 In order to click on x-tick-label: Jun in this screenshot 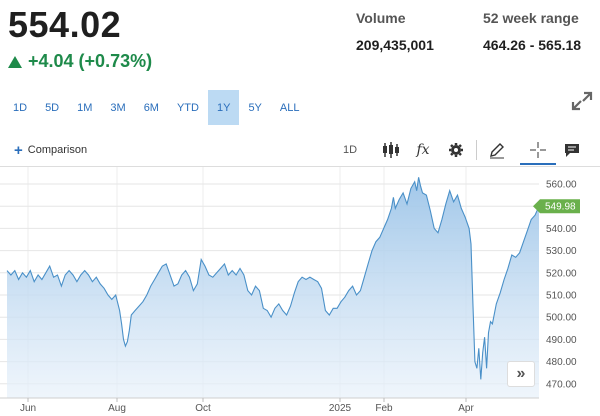, I will do `click(28, 408)`.